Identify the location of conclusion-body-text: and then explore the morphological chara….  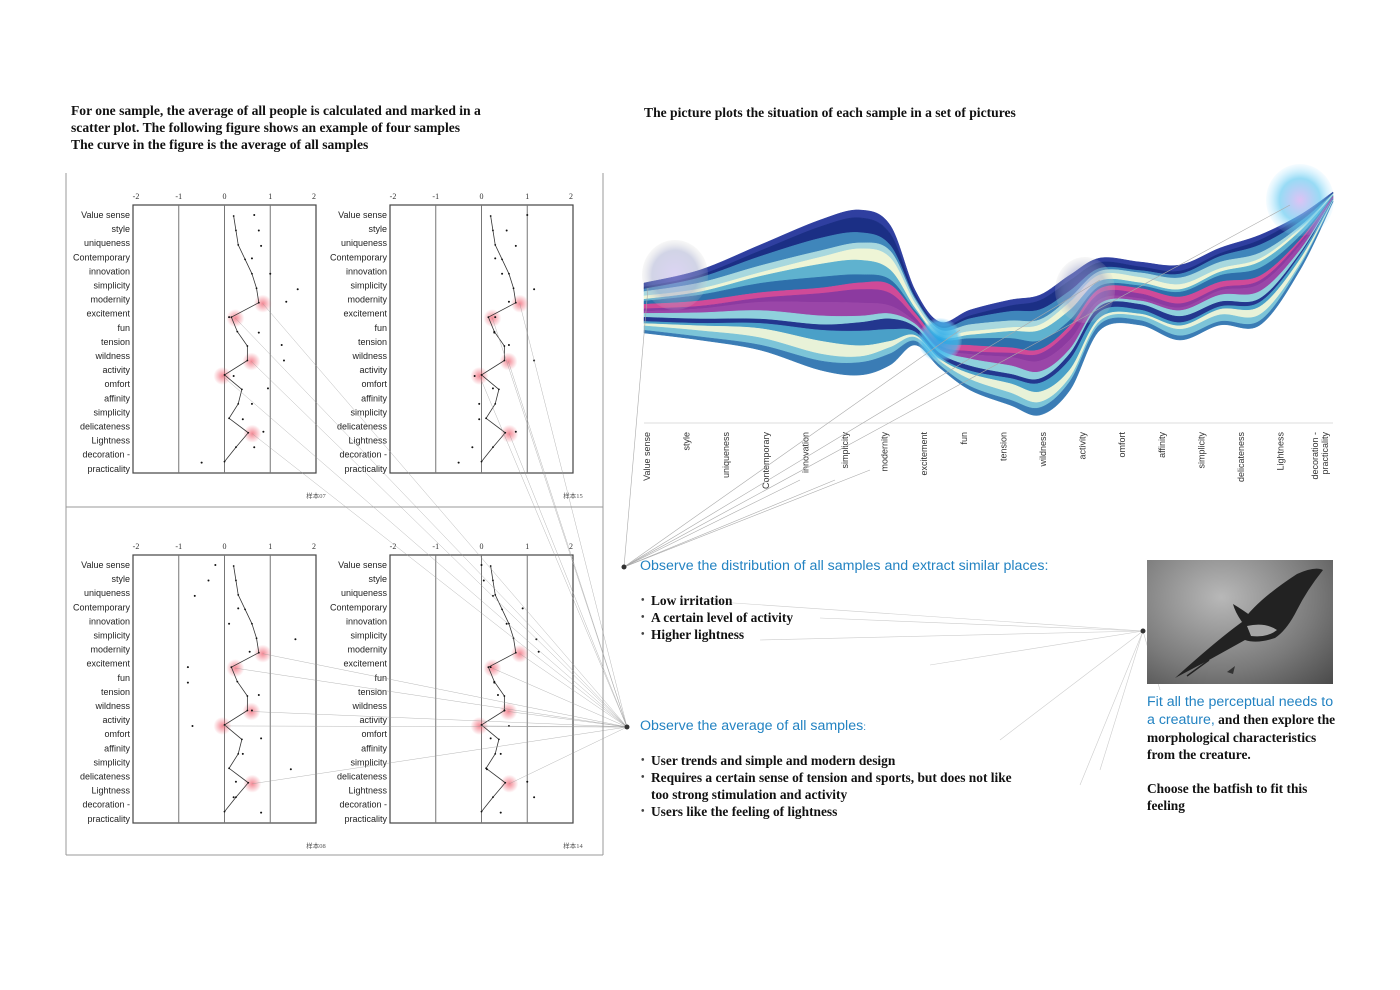
(1241, 737).